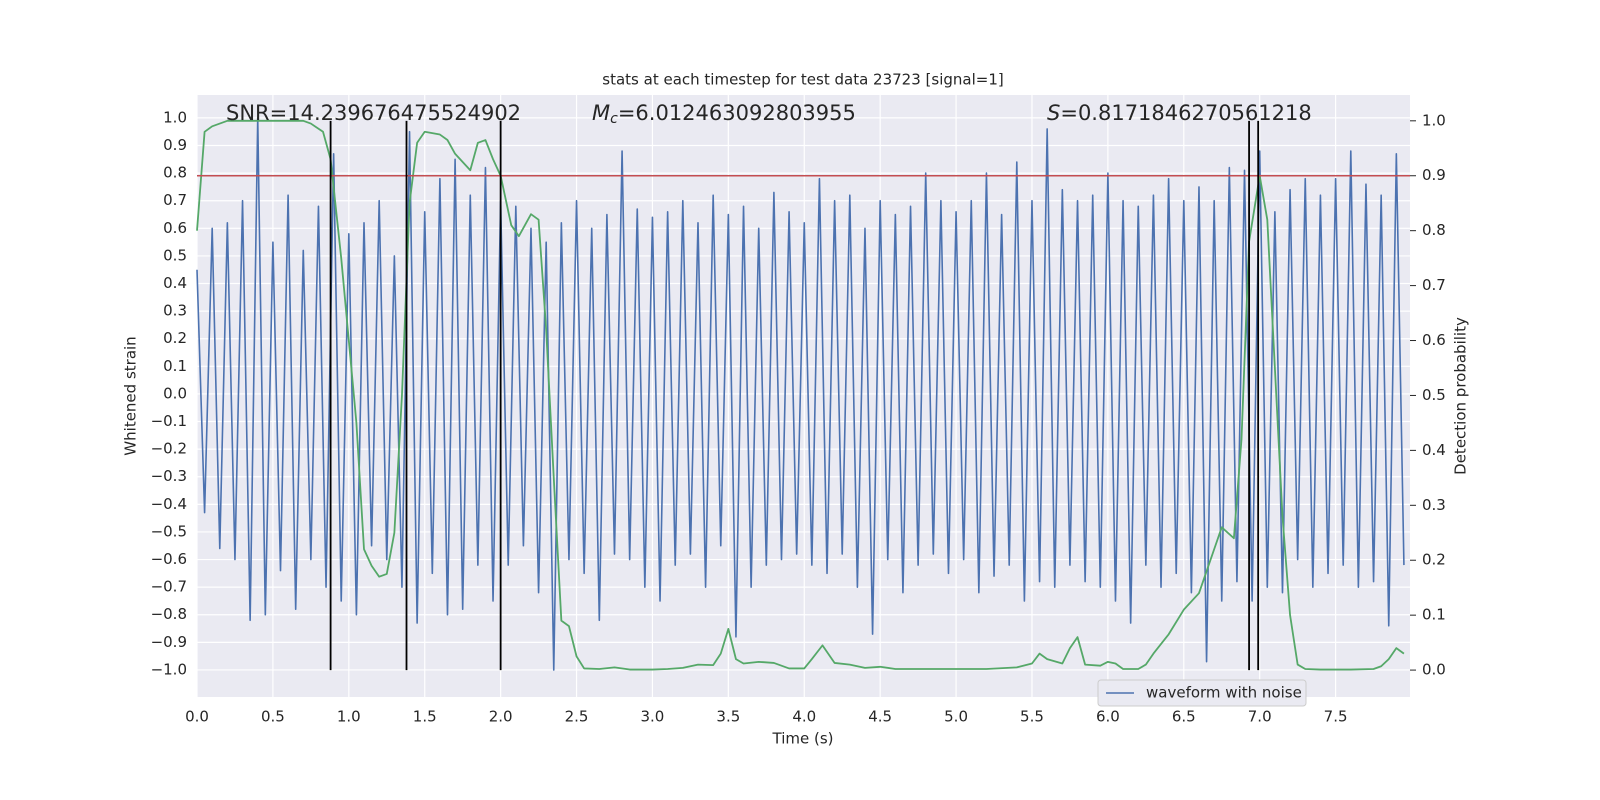 This screenshot has height=800, width=1600. I want to click on annotation-text: SNR=14.239676475524902, so click(373, 113).